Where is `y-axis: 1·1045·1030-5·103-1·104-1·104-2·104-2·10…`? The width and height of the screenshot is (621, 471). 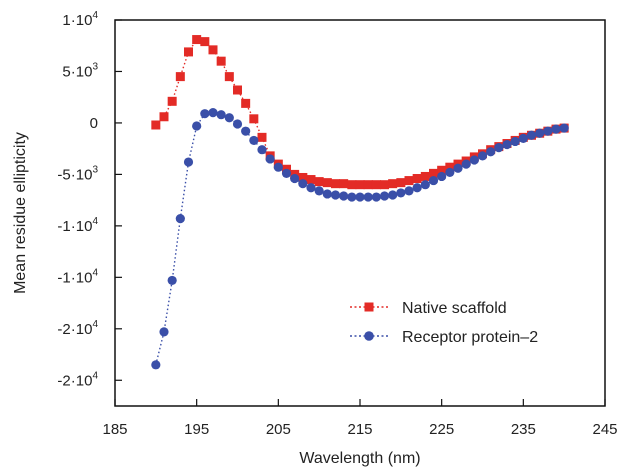 y-axis: 1·1045·1030-5·103-1·104-1·104-2·104-2·10… is located at coordinates (89, 199).